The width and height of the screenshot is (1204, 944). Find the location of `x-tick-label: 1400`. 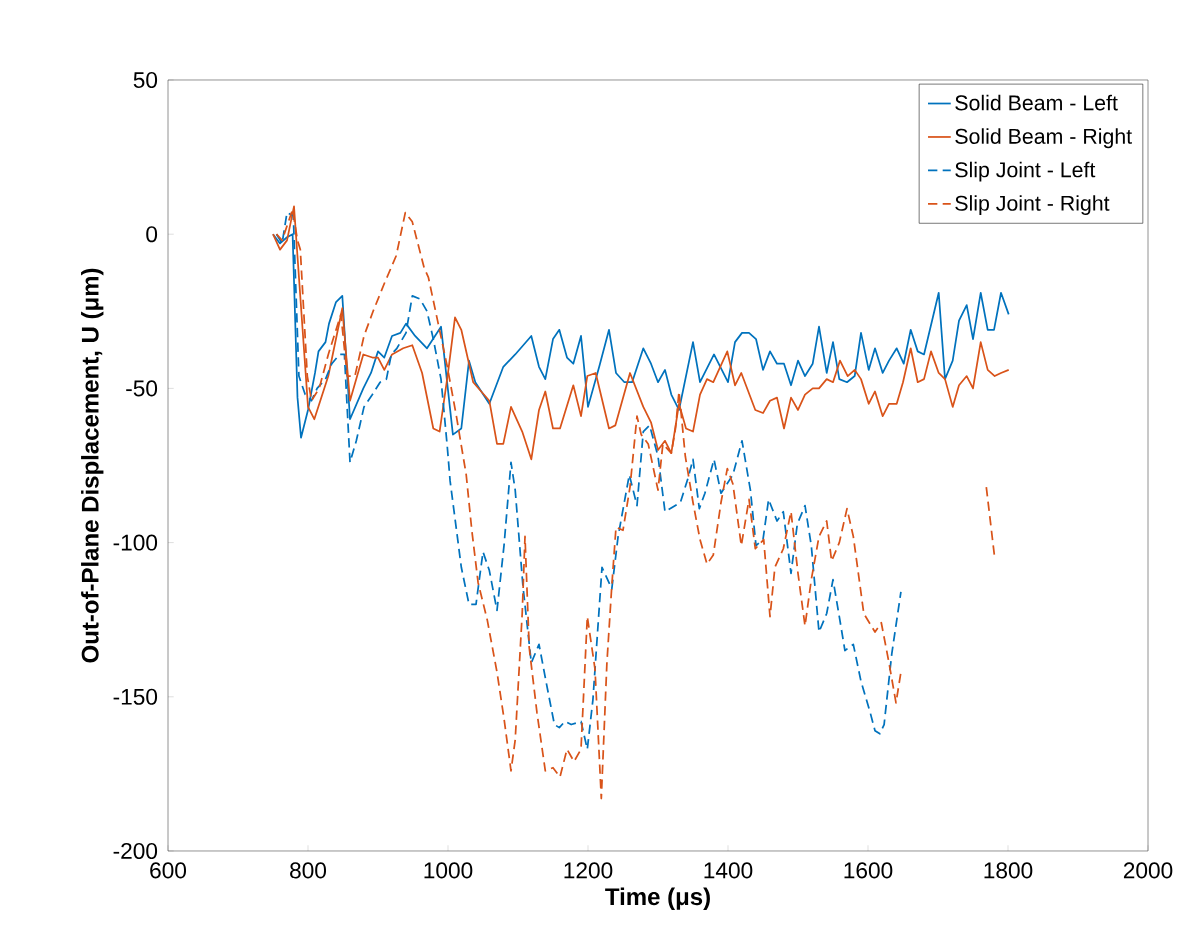

x-tick-label: 1400 is located at coordinates (728, 870).